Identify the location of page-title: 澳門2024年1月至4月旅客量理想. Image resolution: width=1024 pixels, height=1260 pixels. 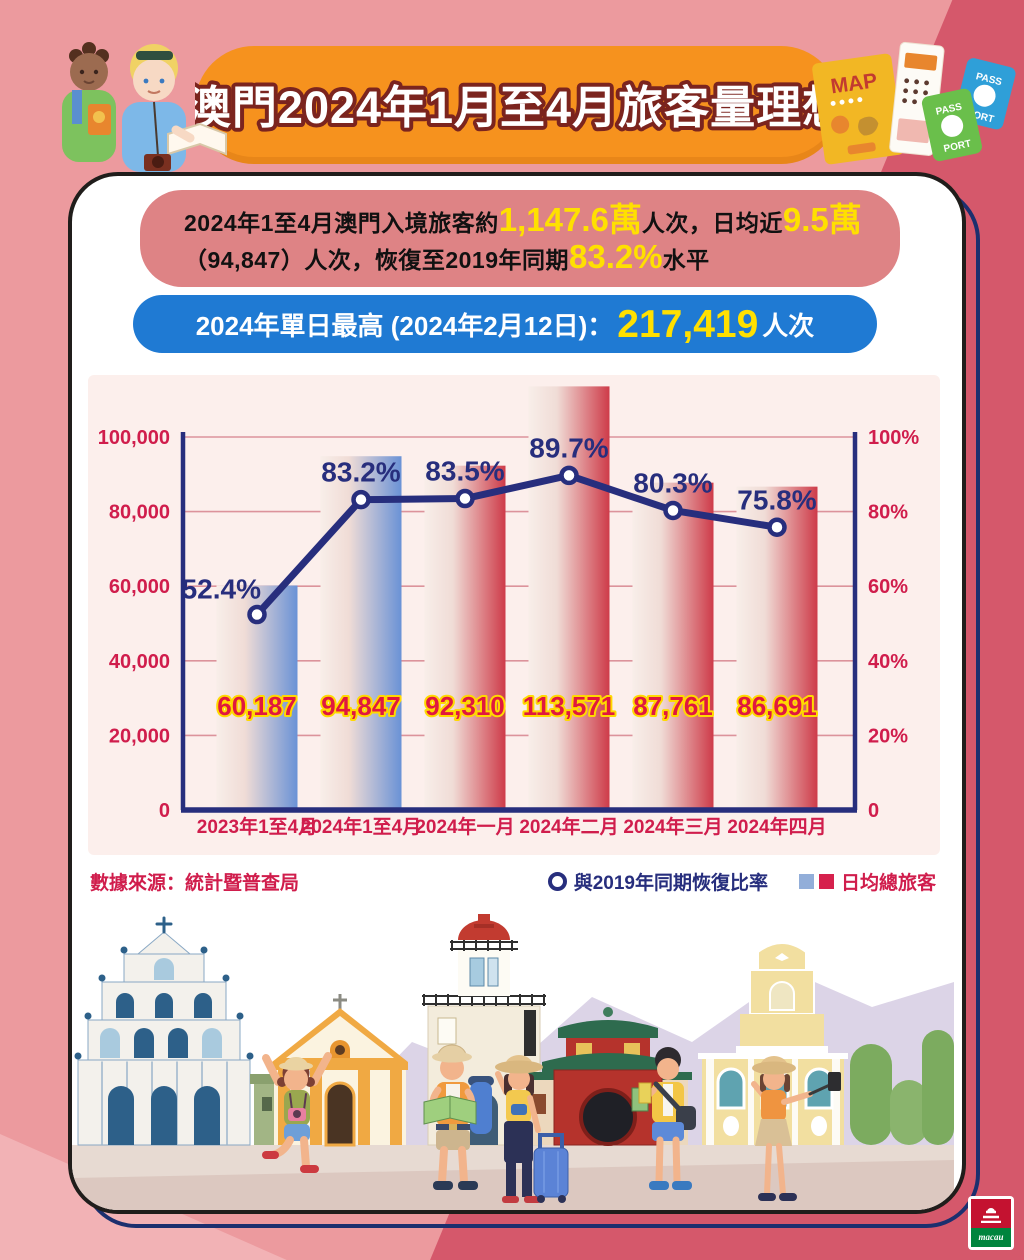
(517, 107).